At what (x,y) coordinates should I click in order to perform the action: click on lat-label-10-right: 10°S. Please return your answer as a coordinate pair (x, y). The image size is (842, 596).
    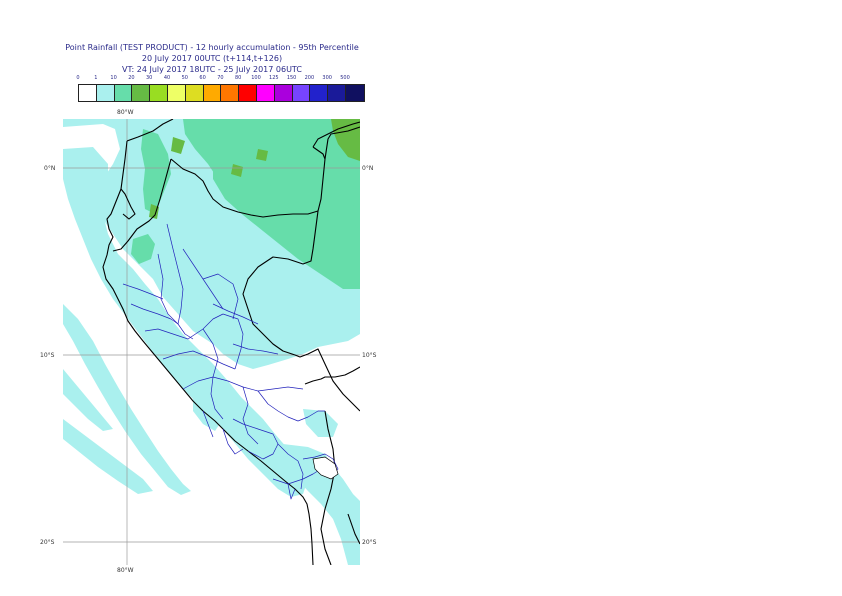
    Looking at the image, I should click on (369, 355).